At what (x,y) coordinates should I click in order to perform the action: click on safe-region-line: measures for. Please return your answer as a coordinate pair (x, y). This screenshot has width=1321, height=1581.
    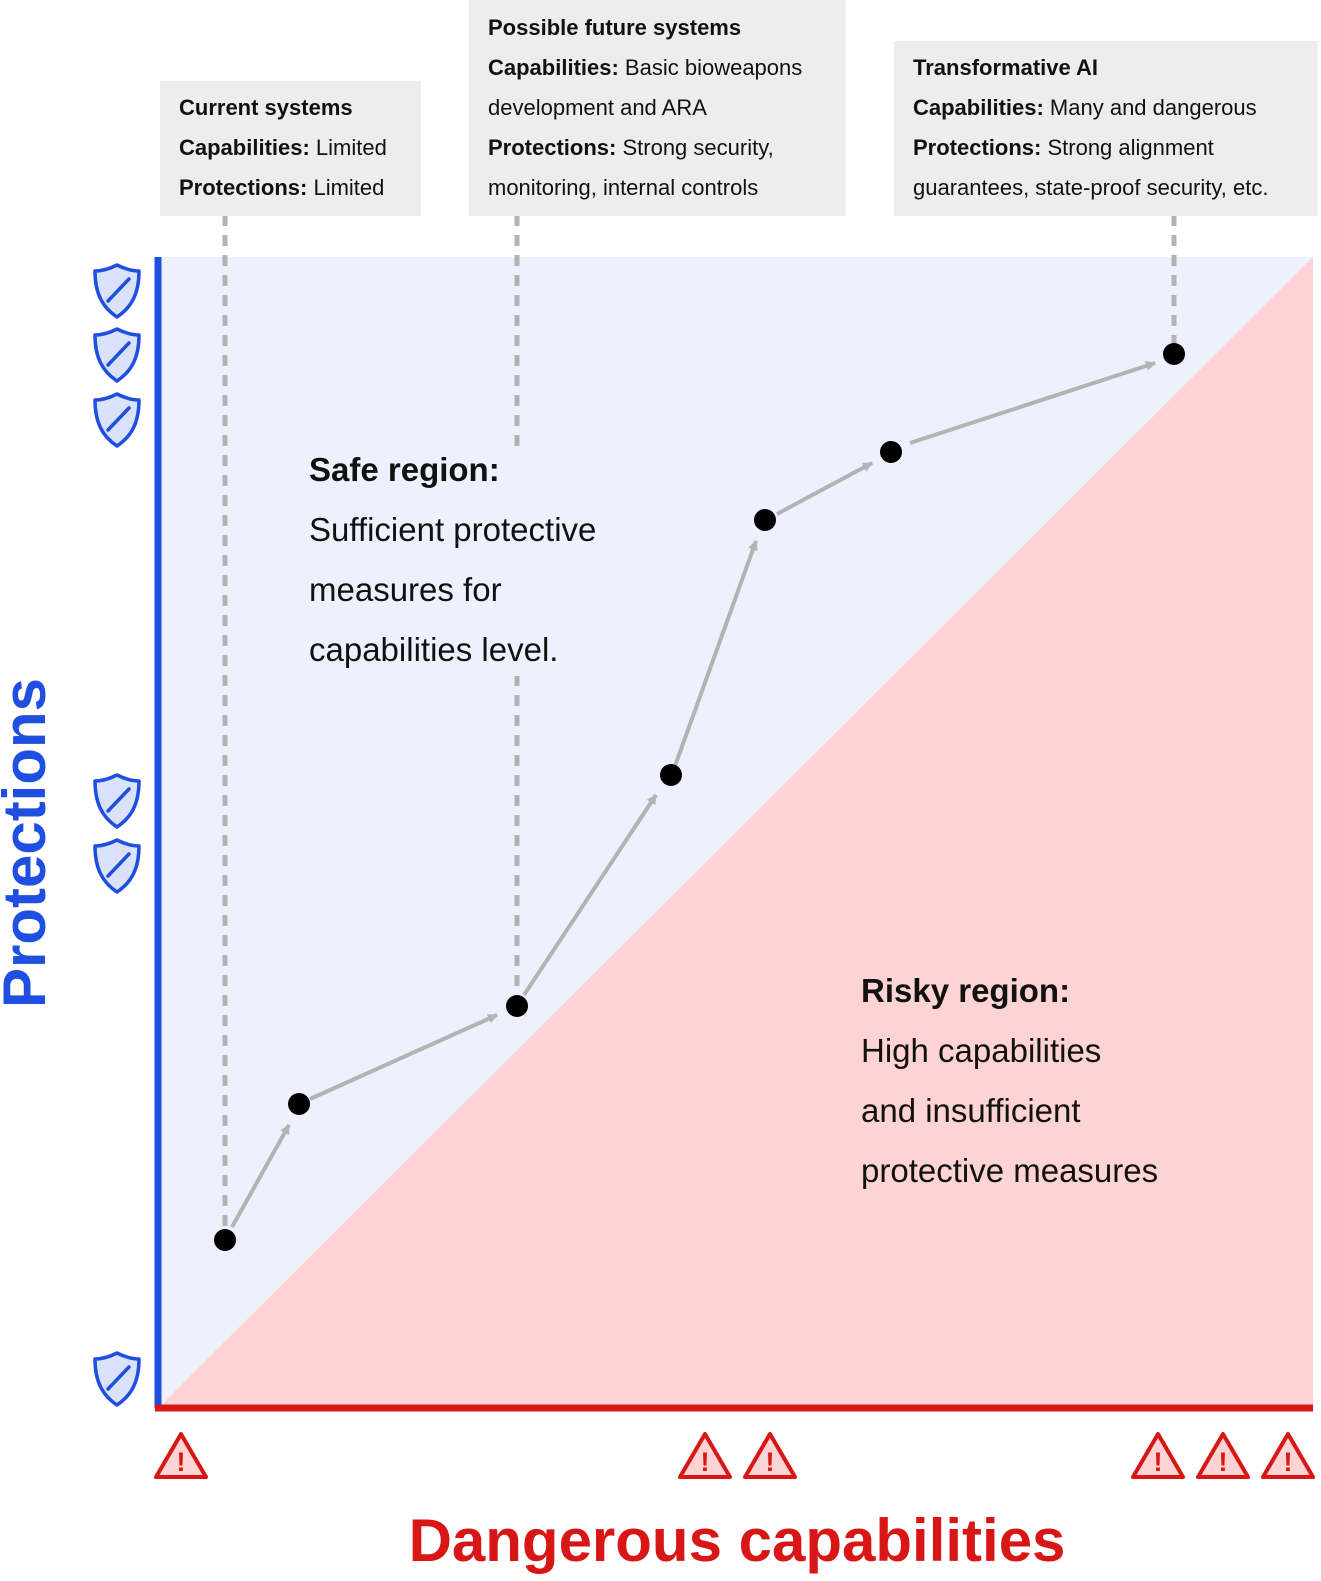
    Looking at the image, I should click on (405, 589).